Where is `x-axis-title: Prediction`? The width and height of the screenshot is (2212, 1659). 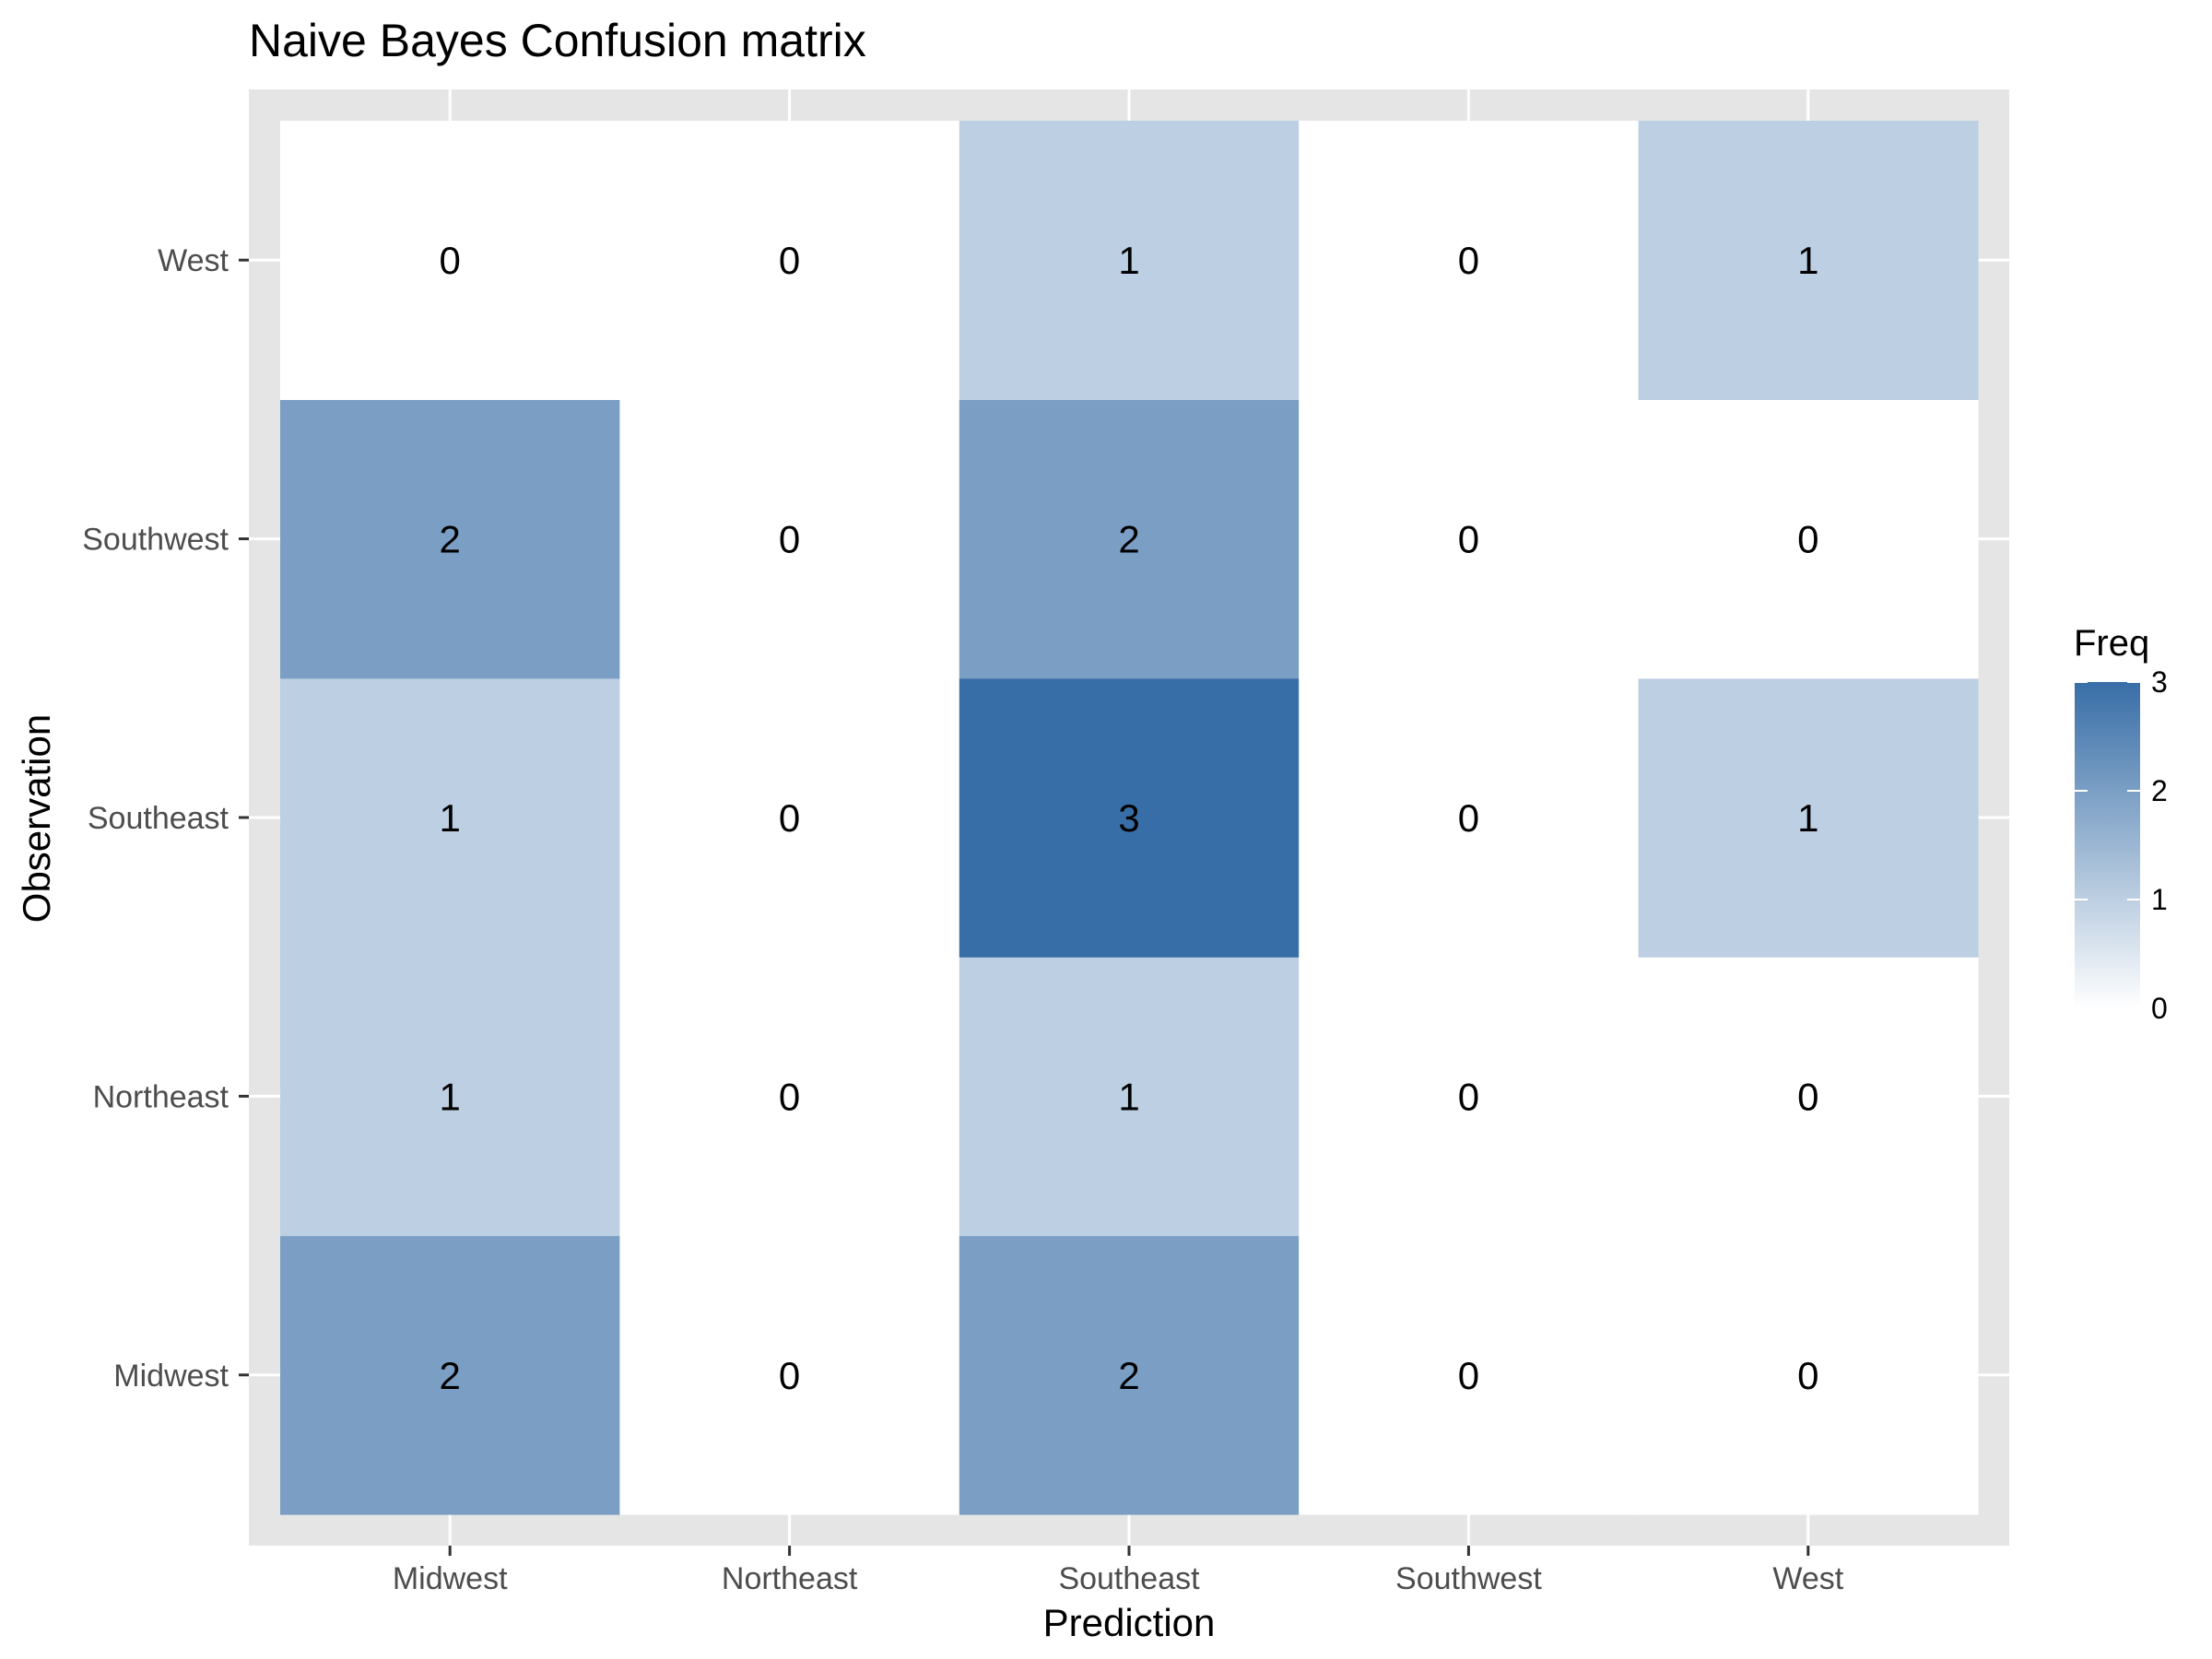 x-axis-title: Prediction is located at coordinates (1129, 1622).